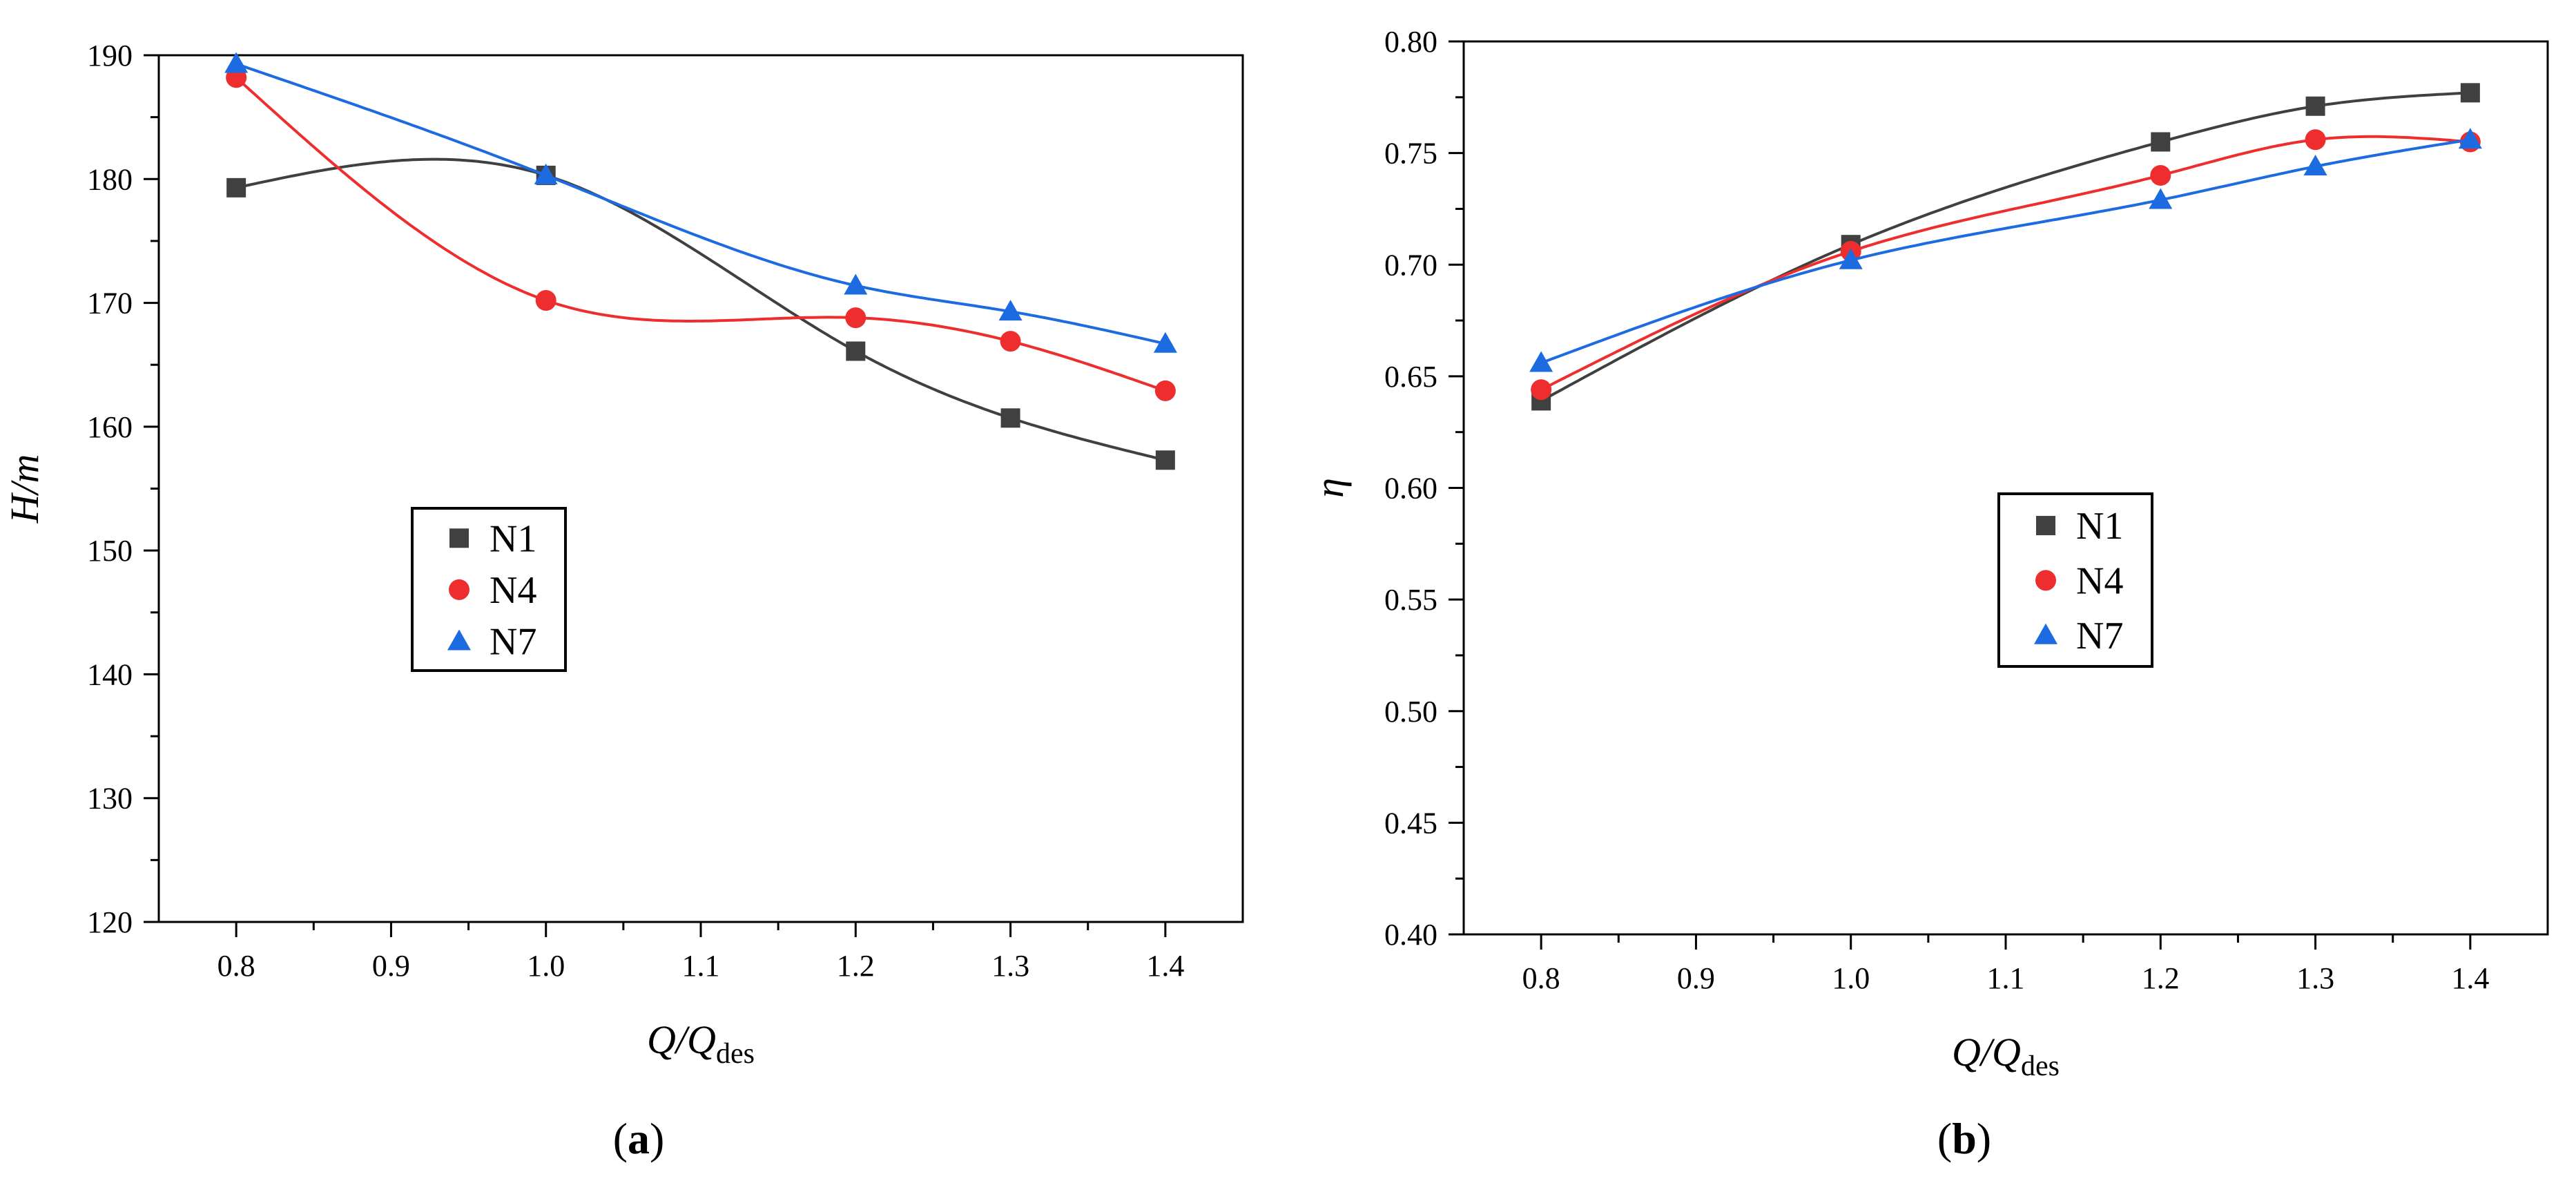 This screenshot has width=2576, height=1183. I want to click on y-tick-label: 180, so click(110, 179).